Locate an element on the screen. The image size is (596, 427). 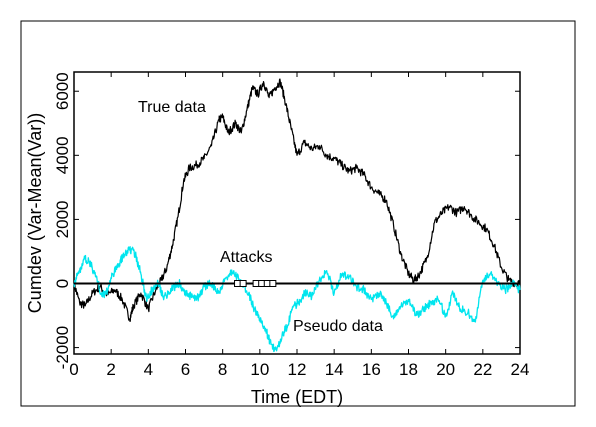
y-tick-label: 6000 is located at coordinates (62, 91).